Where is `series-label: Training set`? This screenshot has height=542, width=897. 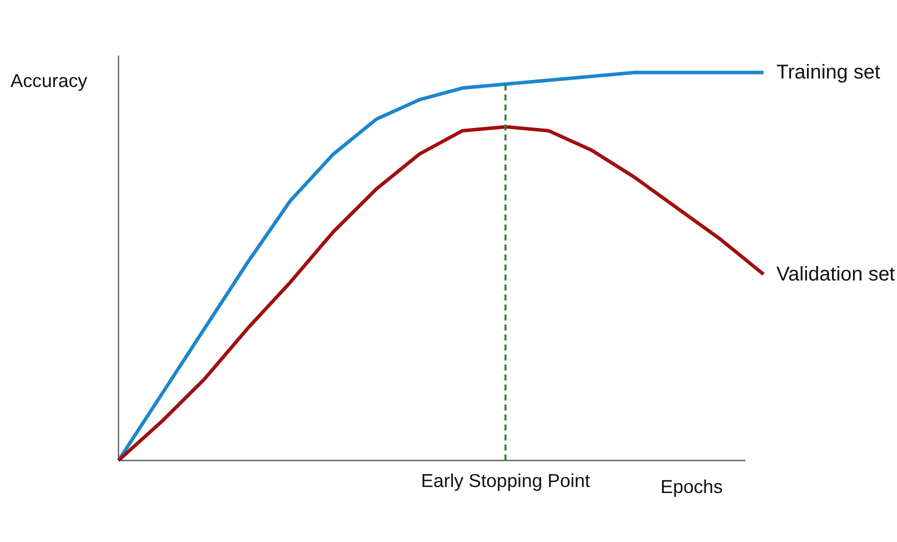 series-label: Training set is located at coordinates (828, 73).